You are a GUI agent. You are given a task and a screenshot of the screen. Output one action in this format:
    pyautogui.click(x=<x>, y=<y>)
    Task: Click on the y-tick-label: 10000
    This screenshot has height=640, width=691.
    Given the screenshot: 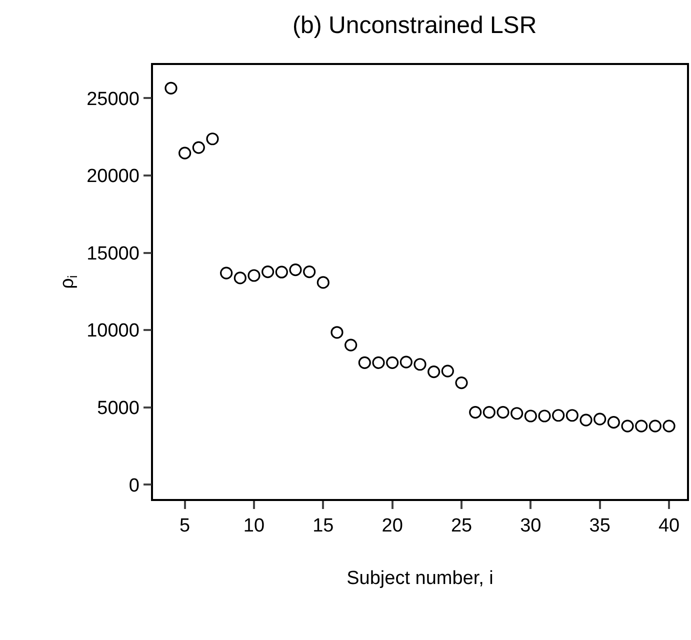 What is the action you would take?
    pyautogui.click(x=113, y=331)
    